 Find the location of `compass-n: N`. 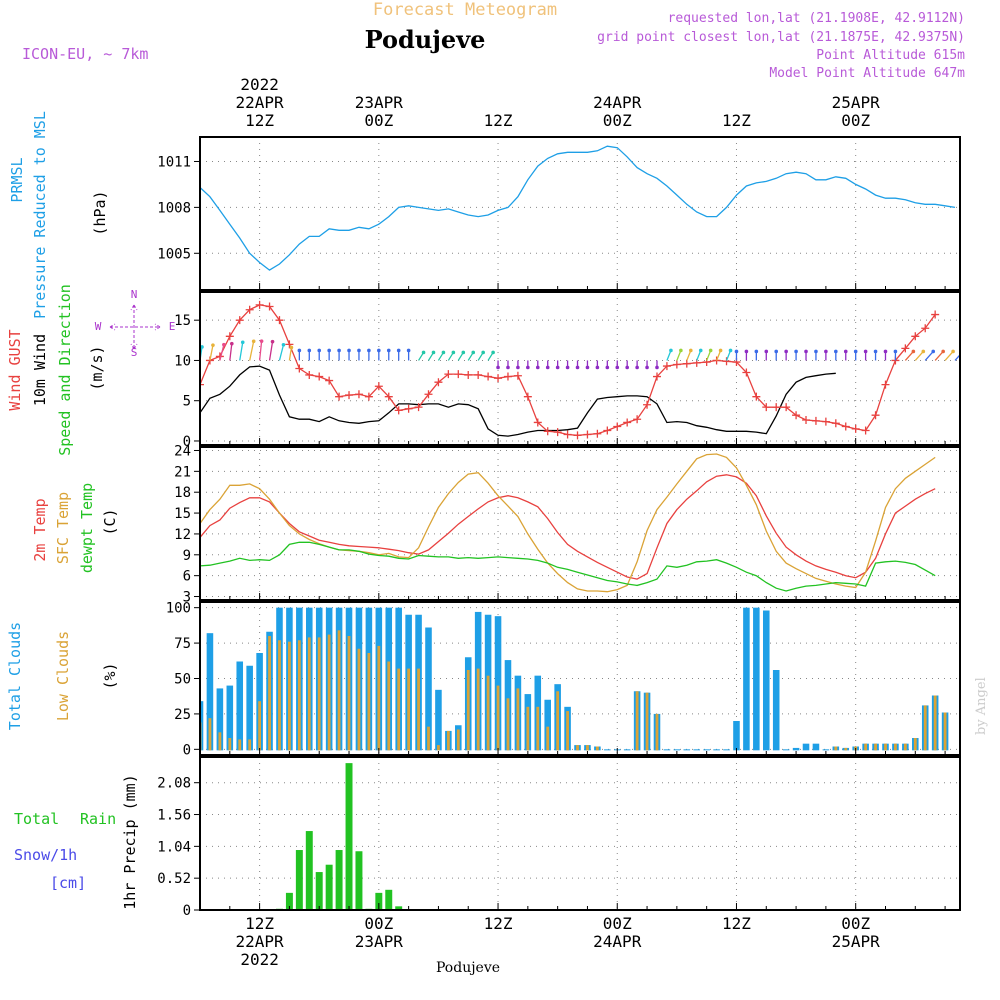

compass-n: N is located at coordinates (134, 294).